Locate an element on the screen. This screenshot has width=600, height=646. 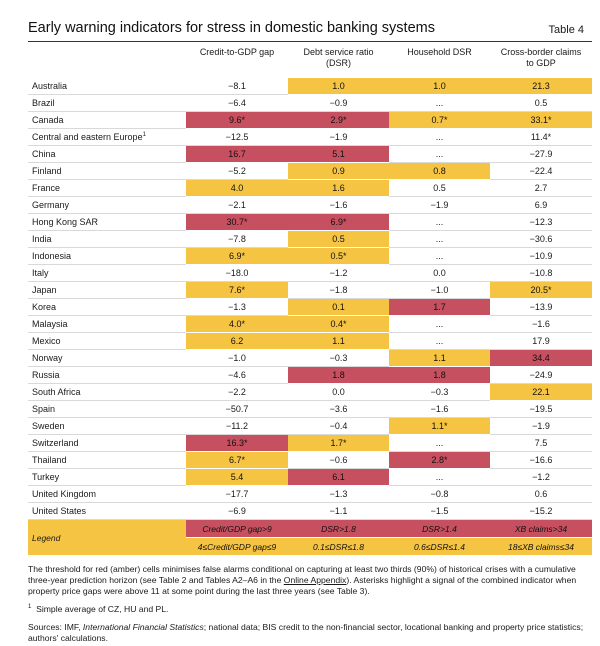
dsr-cell: 0.5* is located at coordinates (338, 256).